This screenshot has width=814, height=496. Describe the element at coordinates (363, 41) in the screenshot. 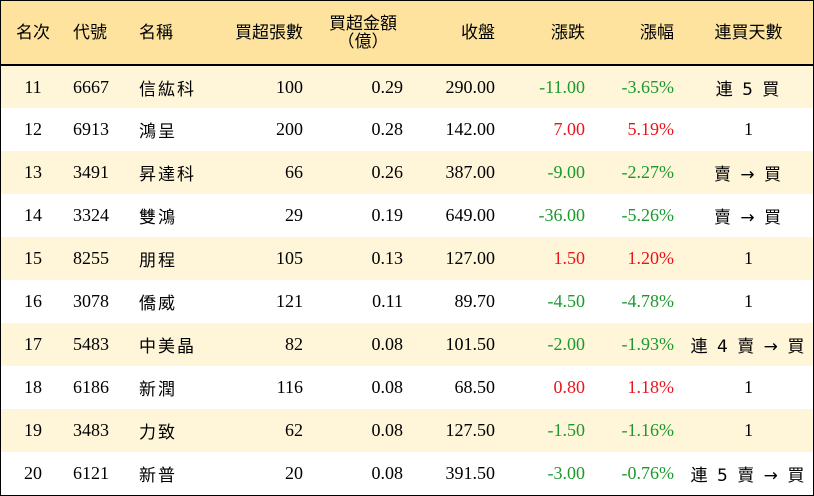

I see `header-net-buy-amount-line2: （億）` at that location.